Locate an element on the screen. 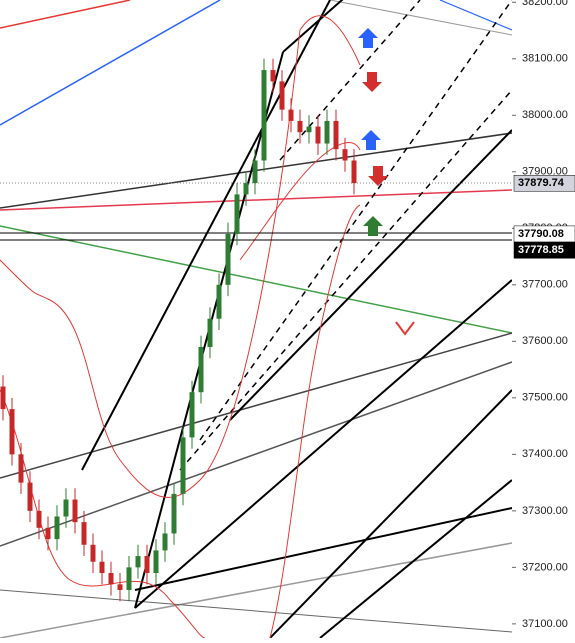 This screenshot has width=575, height=643. y-tick-label: 37900.00 is located at coordinates (545, 172).